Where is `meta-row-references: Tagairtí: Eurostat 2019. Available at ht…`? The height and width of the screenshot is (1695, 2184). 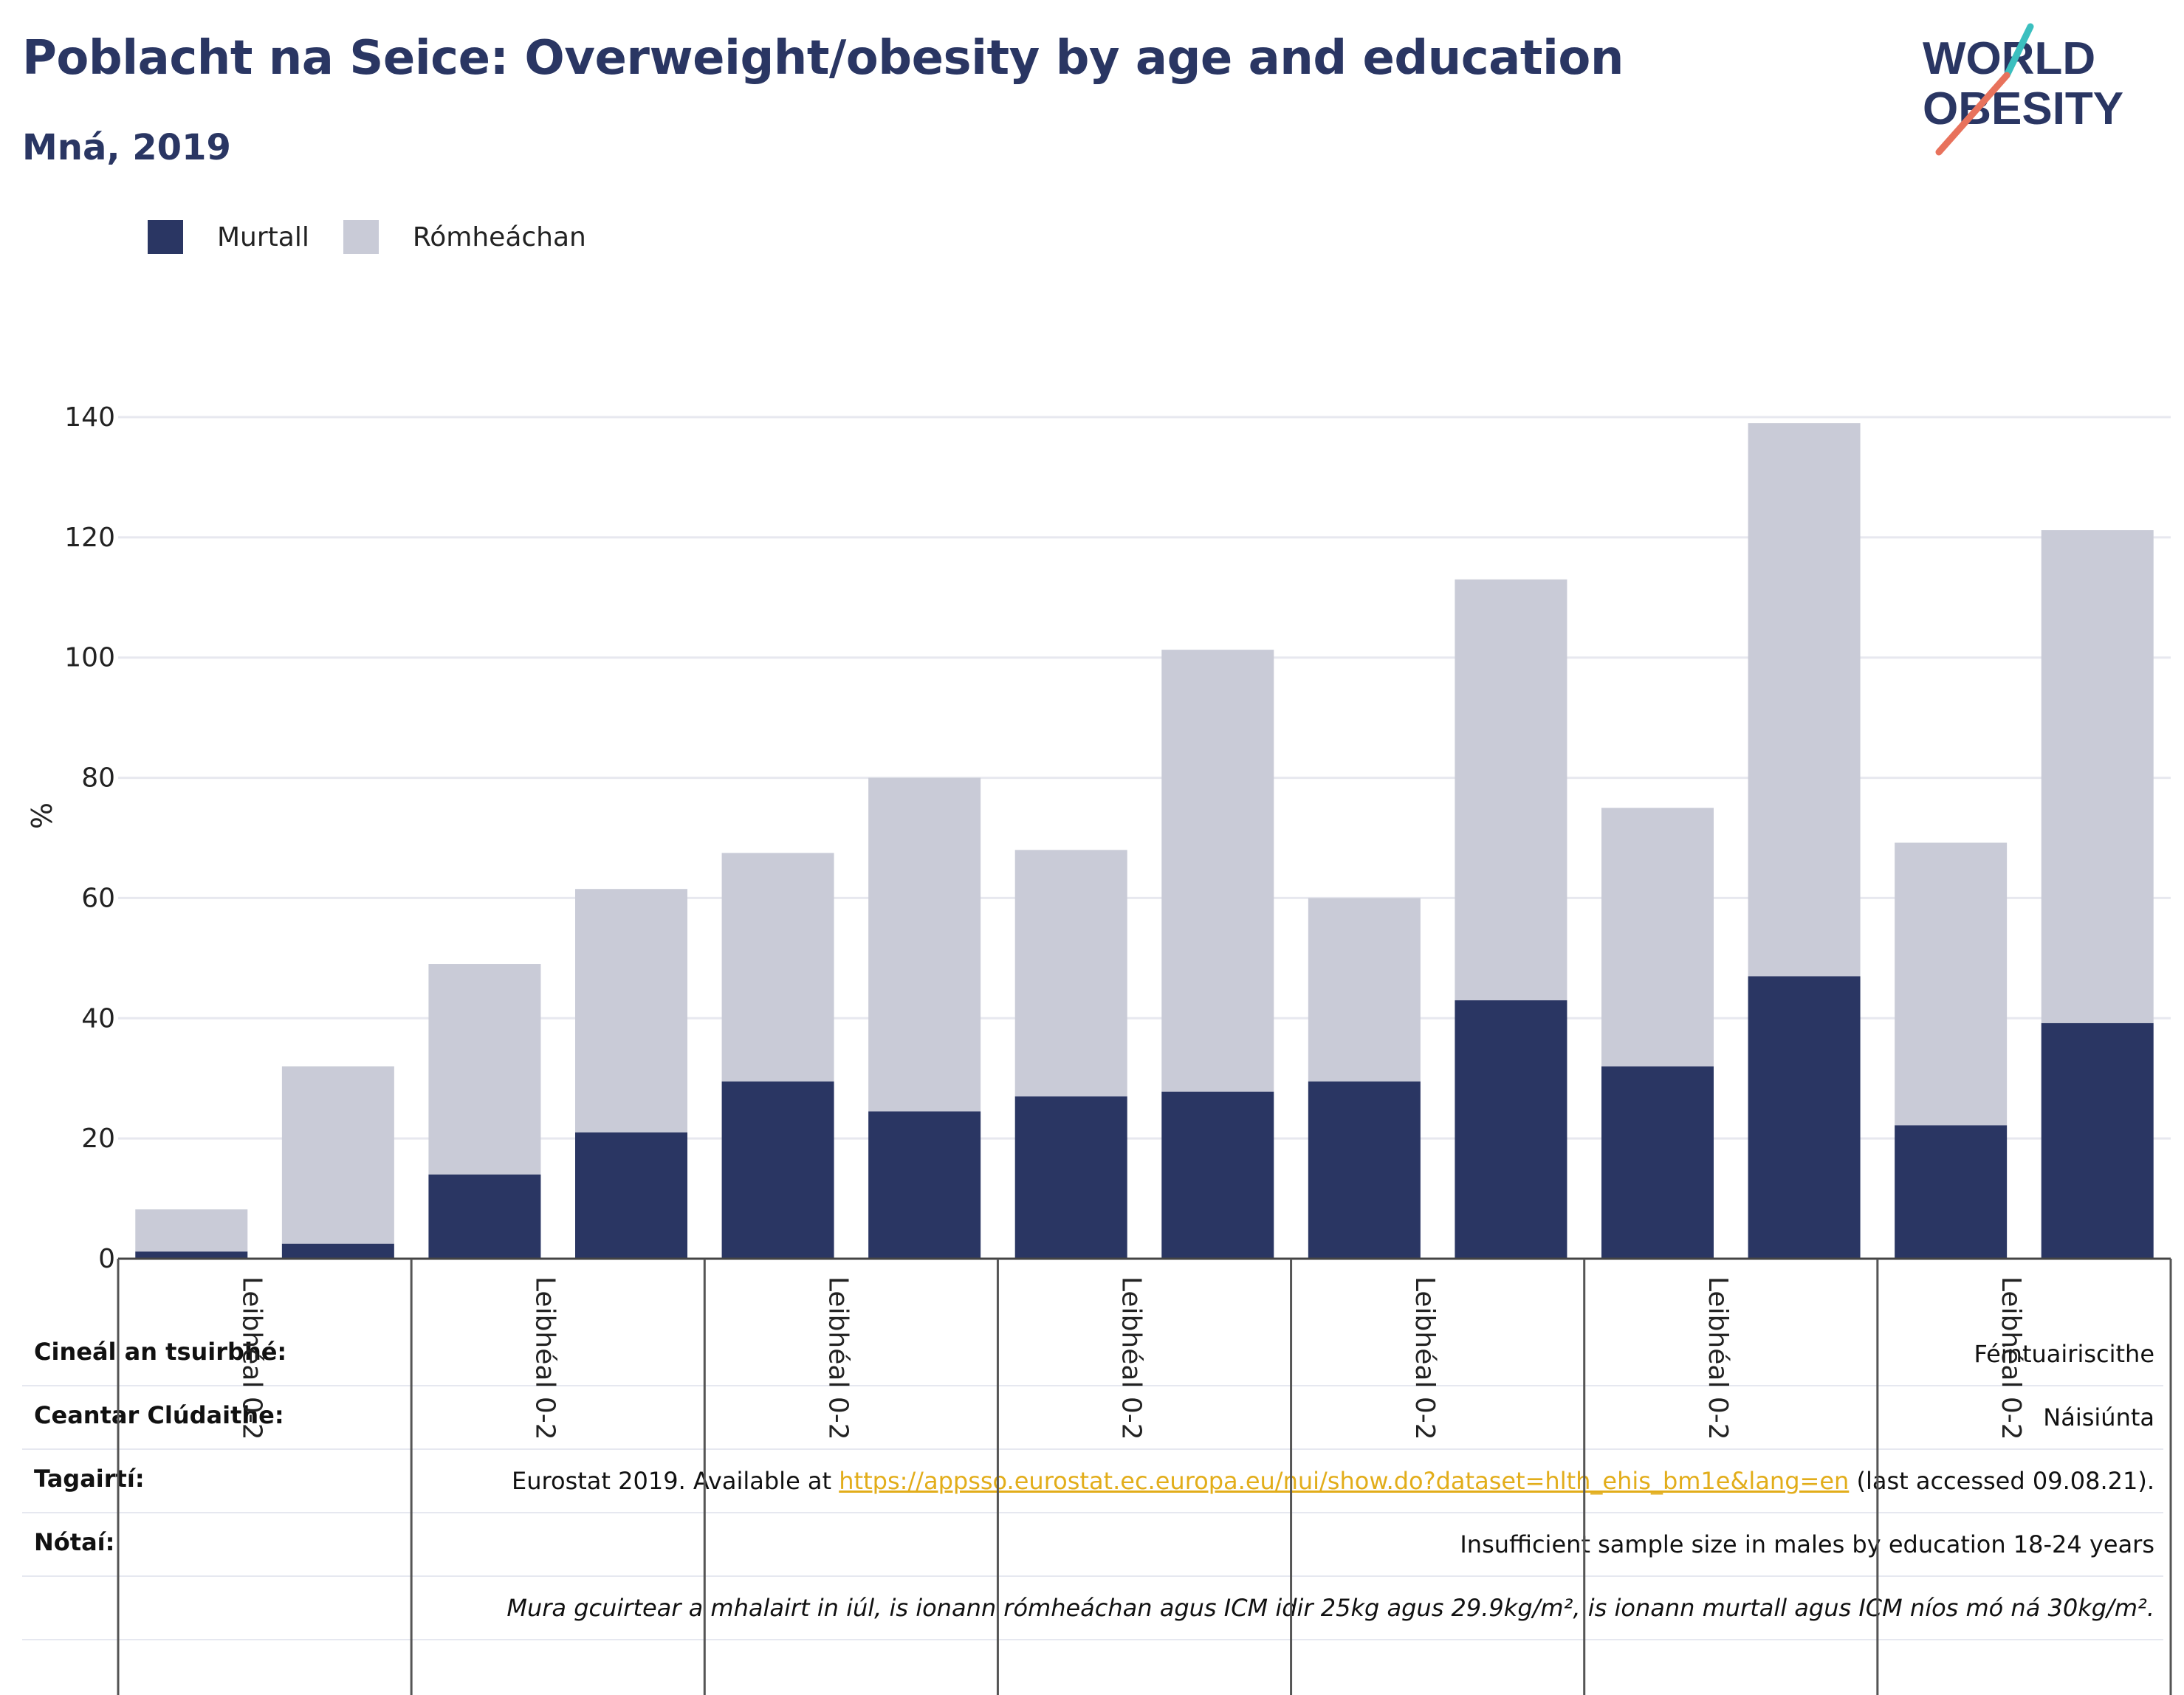
meta-row-references: Tagairtí: Eurostat 2019. Available at ht… is located at coordinates (1093, 1481).